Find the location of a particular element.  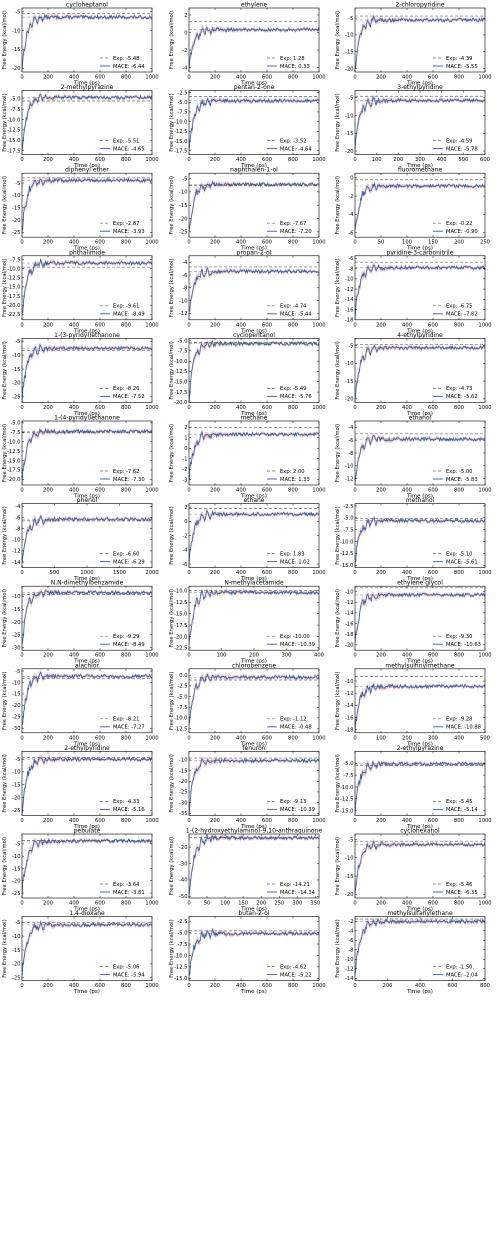

subplot-title: 3-ethylpyridine is located at coordinates (420, 87).